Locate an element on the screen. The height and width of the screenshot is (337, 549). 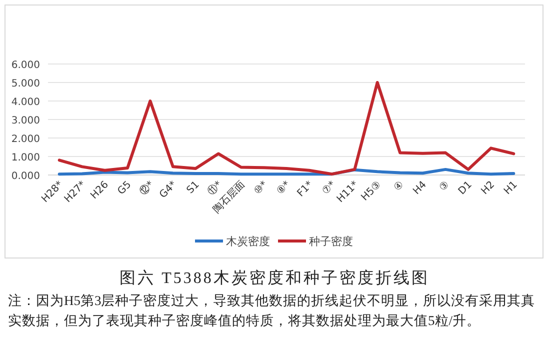
y-tick-label: 4.000 is located at coordinates (25, 102).